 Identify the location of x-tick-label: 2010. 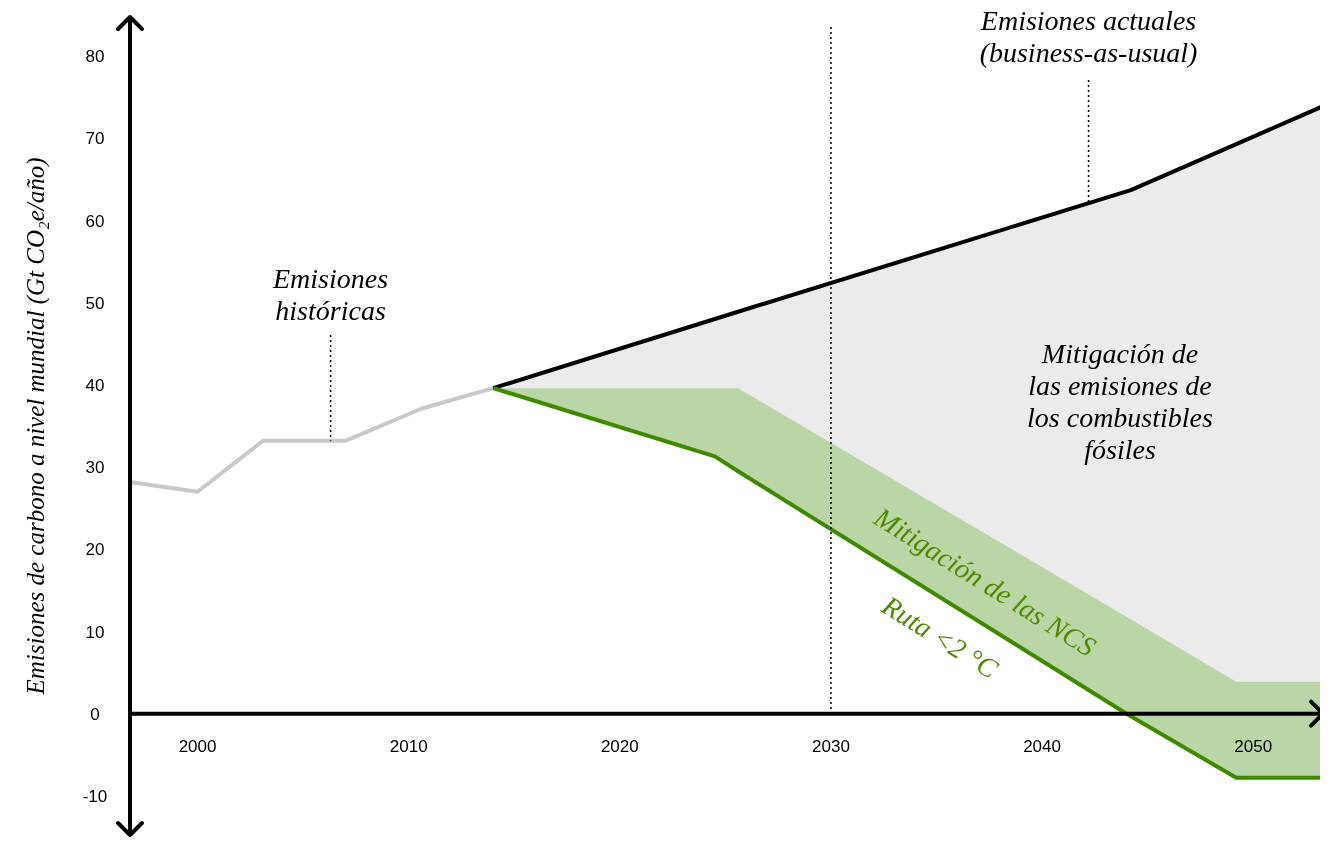
(408, 746).